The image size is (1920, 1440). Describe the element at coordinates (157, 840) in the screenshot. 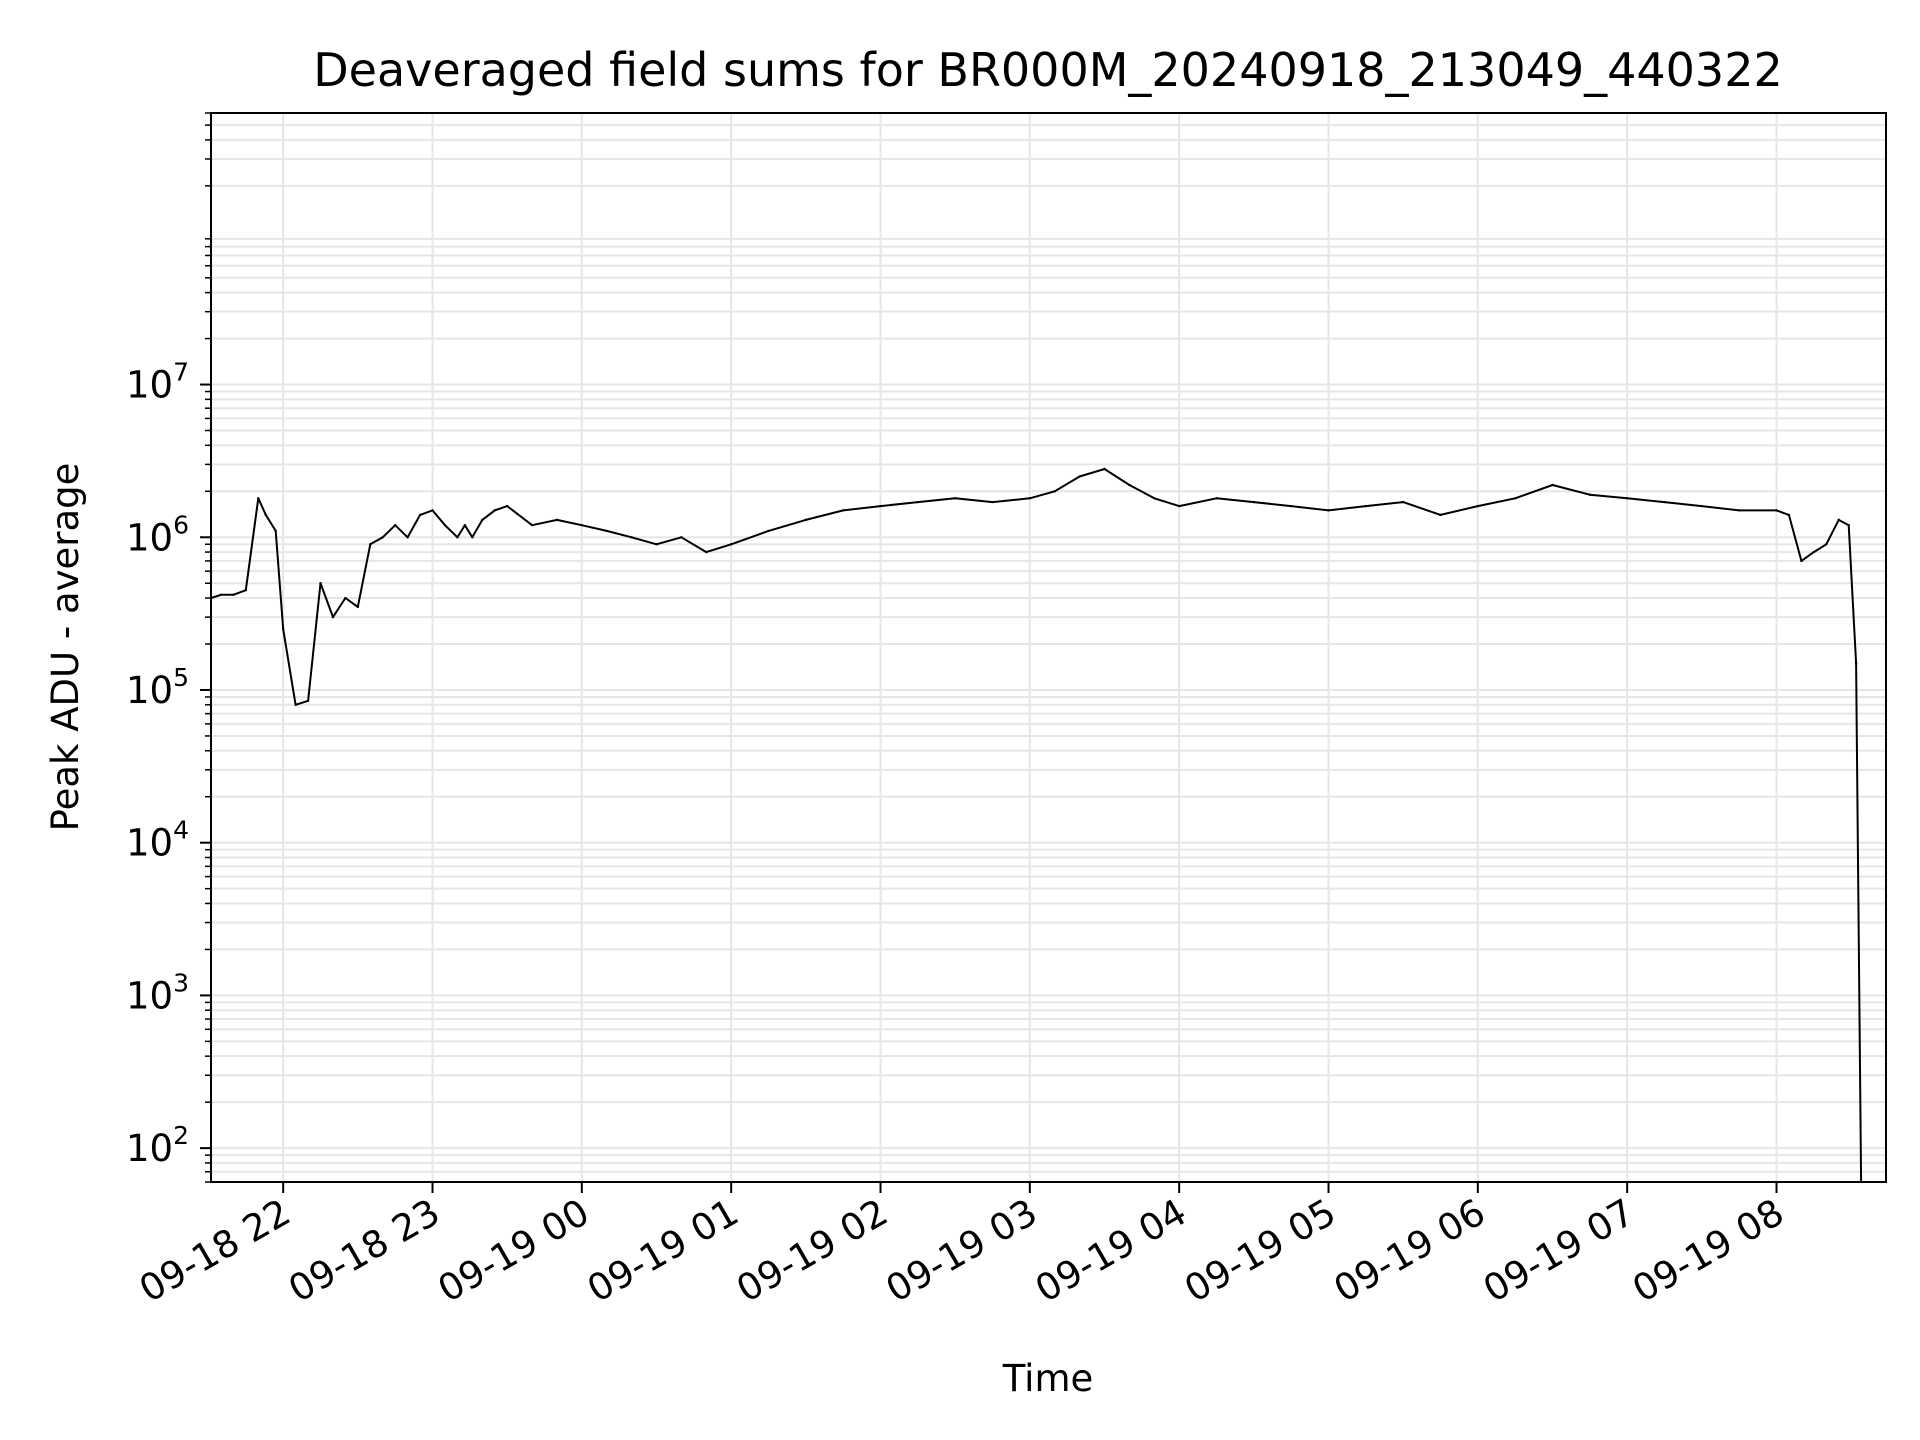

I see `y-tick-label: 10⁴` at that location.